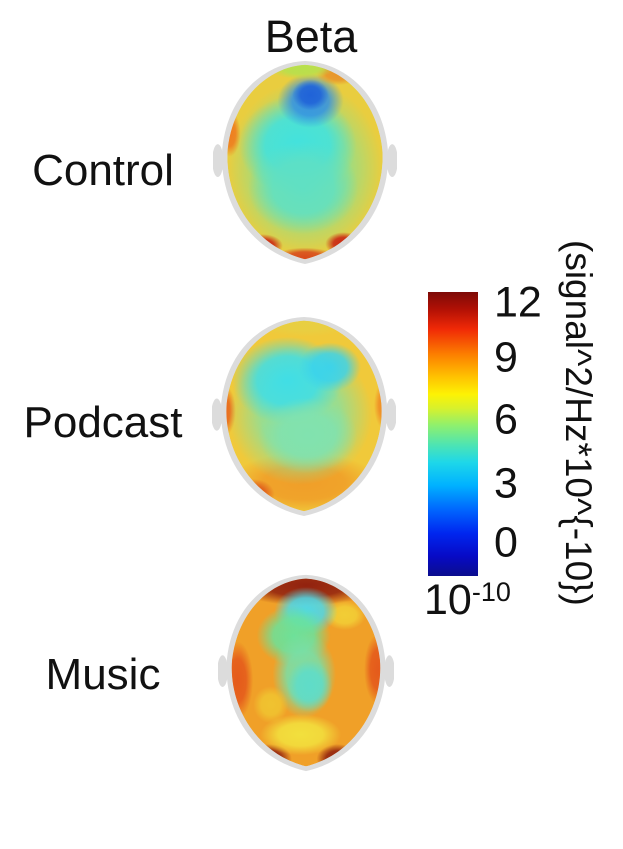 The image size is (623, 849). What do you see at coordinates (578, 423) in the screenshot?
I see `colorbar-unit-label: (signal^2/Hz*10^{-10})` at bounding box center [578, 423].